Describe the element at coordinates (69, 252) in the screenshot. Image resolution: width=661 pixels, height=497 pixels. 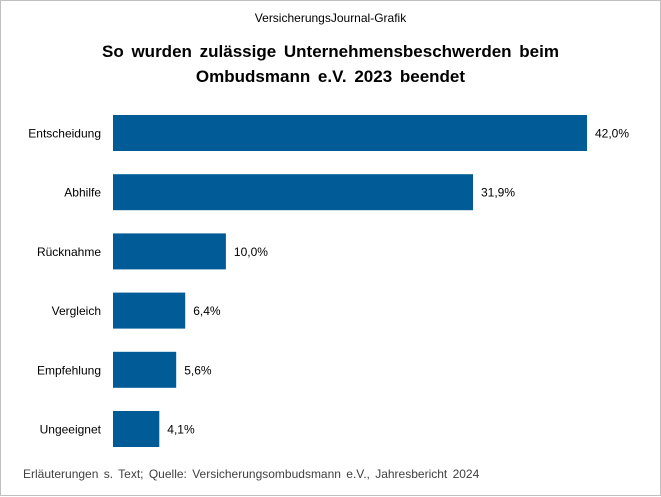
I see `category-label: Rücknahme` at that location.